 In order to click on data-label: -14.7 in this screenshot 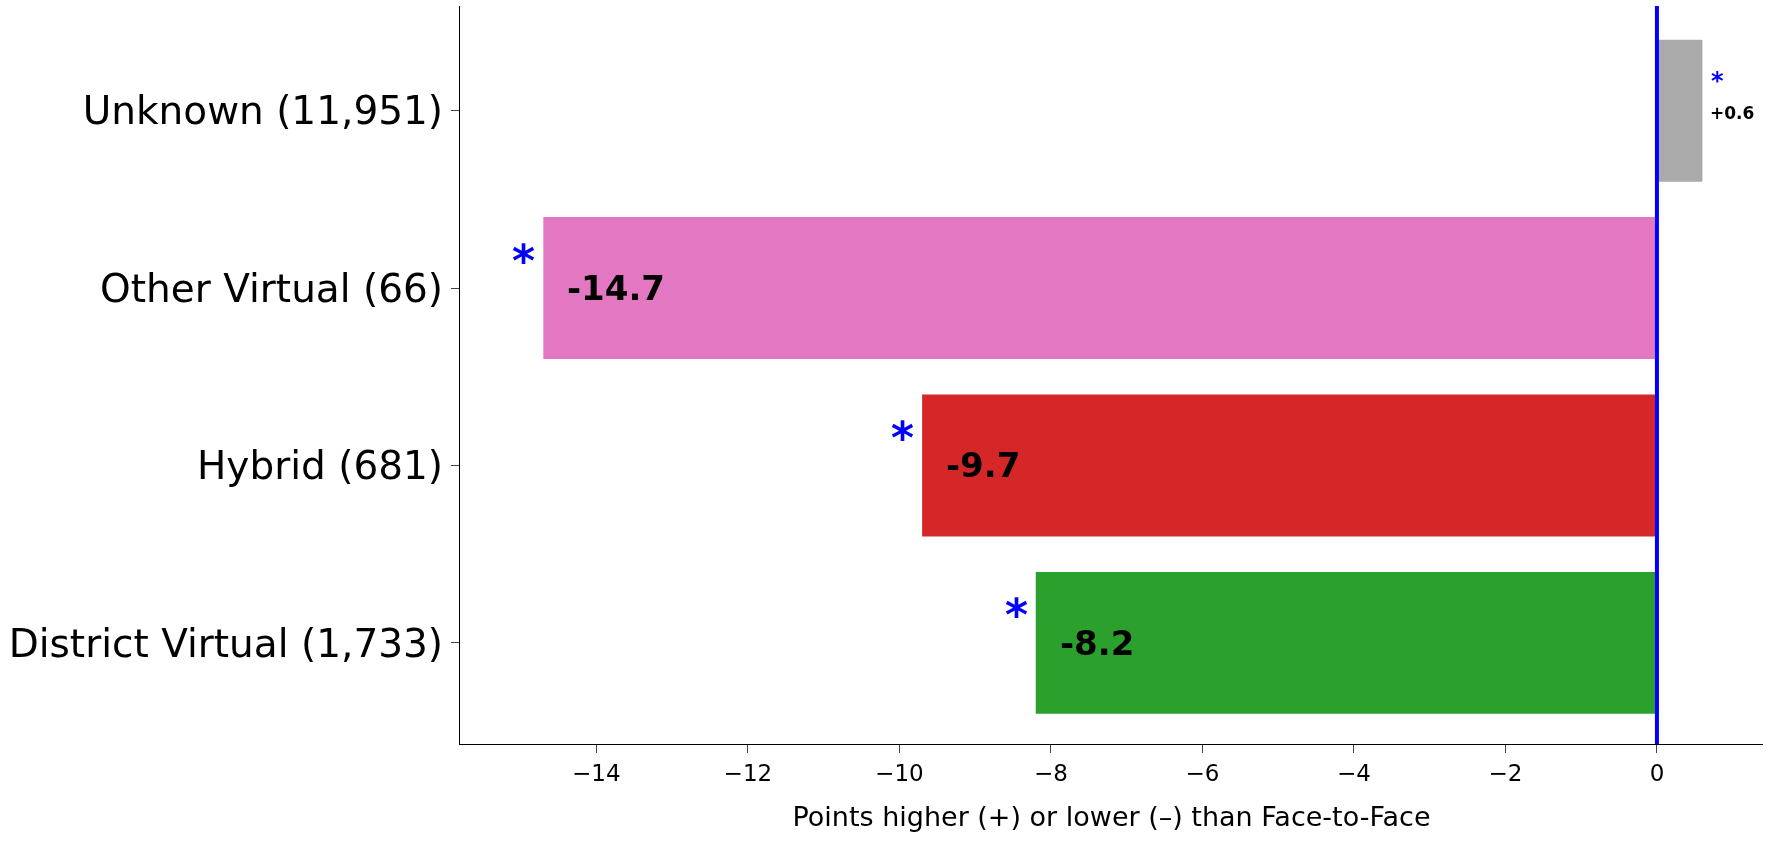, I will do `click(616, 288)`.